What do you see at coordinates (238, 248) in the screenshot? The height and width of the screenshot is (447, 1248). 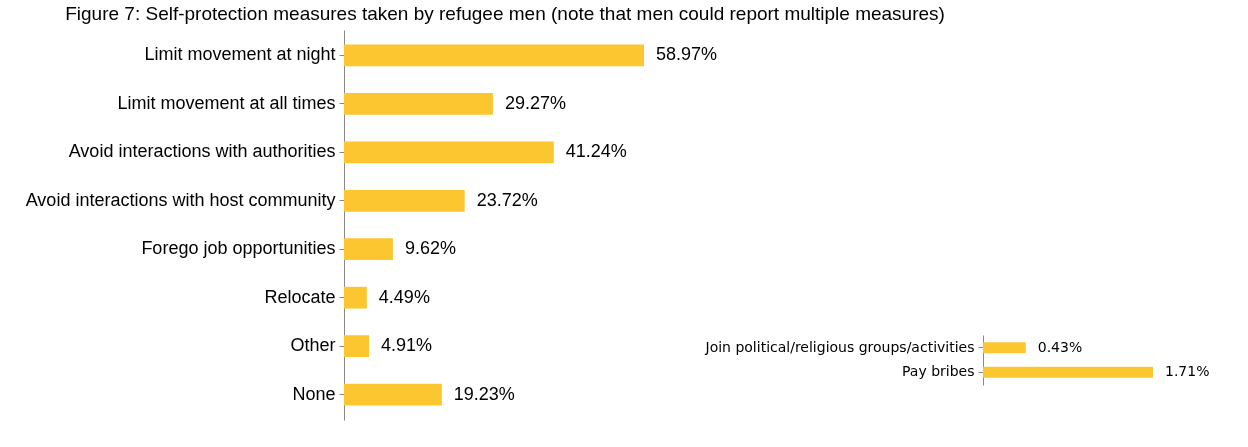 I see `y-tick-label: Forego job opportunities` at bounding box center [238, 248].